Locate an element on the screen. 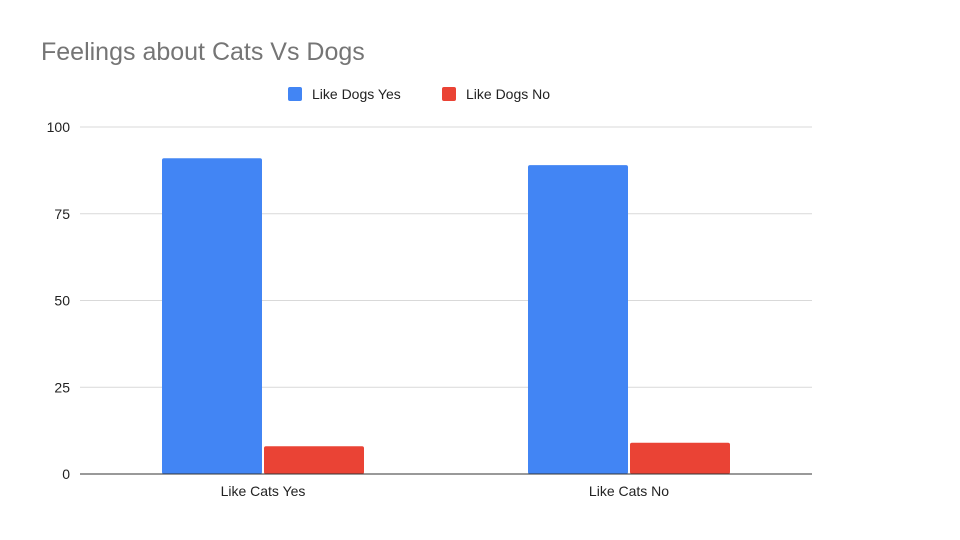 The height and width of the screenshot is (540, 960). legend: Like Dogs Yes Like Dogs No is located at coordinates (480, 94).